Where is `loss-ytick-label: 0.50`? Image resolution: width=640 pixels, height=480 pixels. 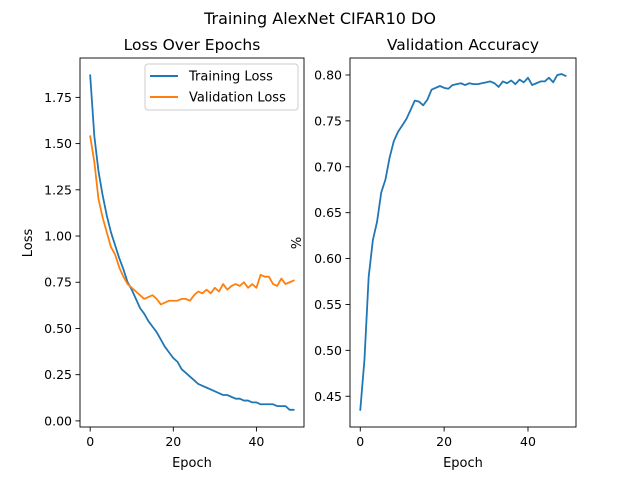 loss-ytick-label: 0.50 is located at coordinates (58, 328).